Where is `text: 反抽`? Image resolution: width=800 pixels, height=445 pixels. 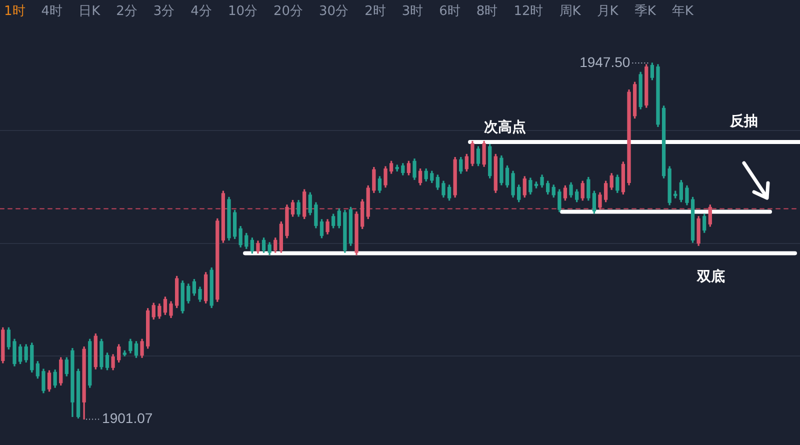 text: 反抽 is located at coordinates (743, 121).